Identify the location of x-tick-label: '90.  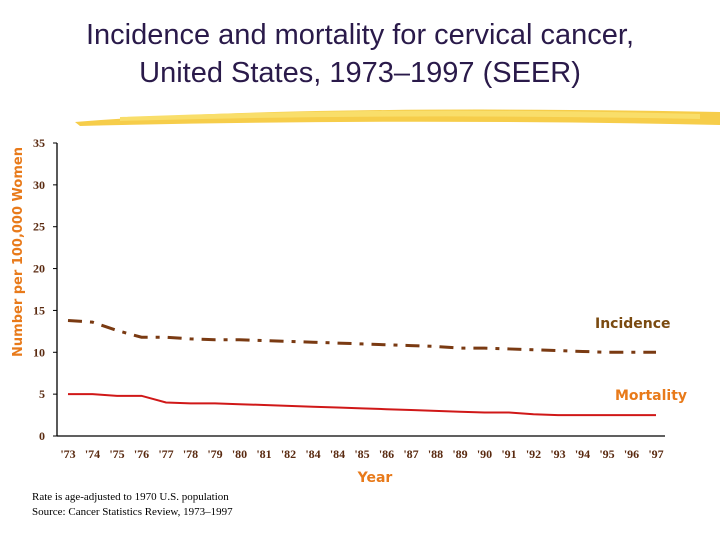
(484, 454).